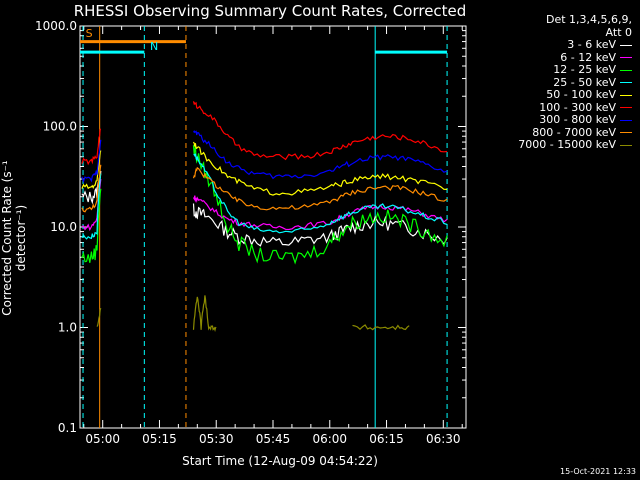 The image size is (640, 480). I want to click on legend-entry-label: 7000 - 15000 keV, so click(567, 144).